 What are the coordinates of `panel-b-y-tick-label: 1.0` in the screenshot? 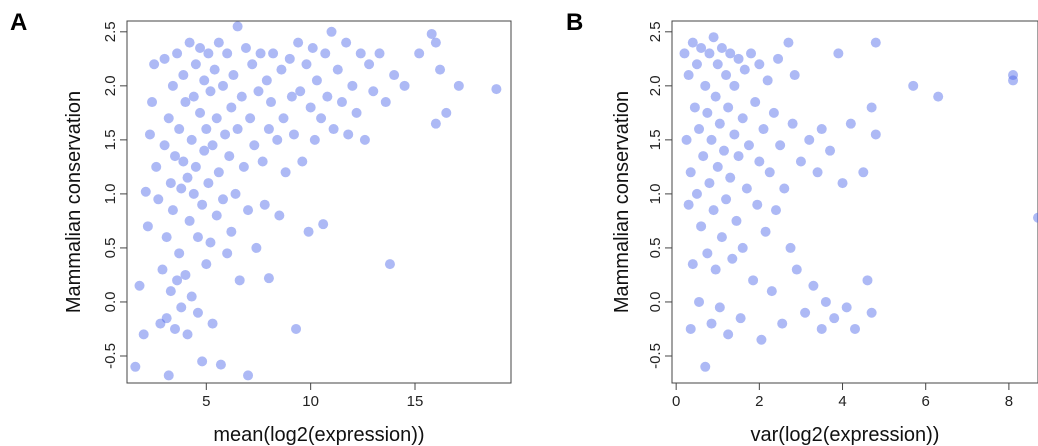 It's located at (655, 193).